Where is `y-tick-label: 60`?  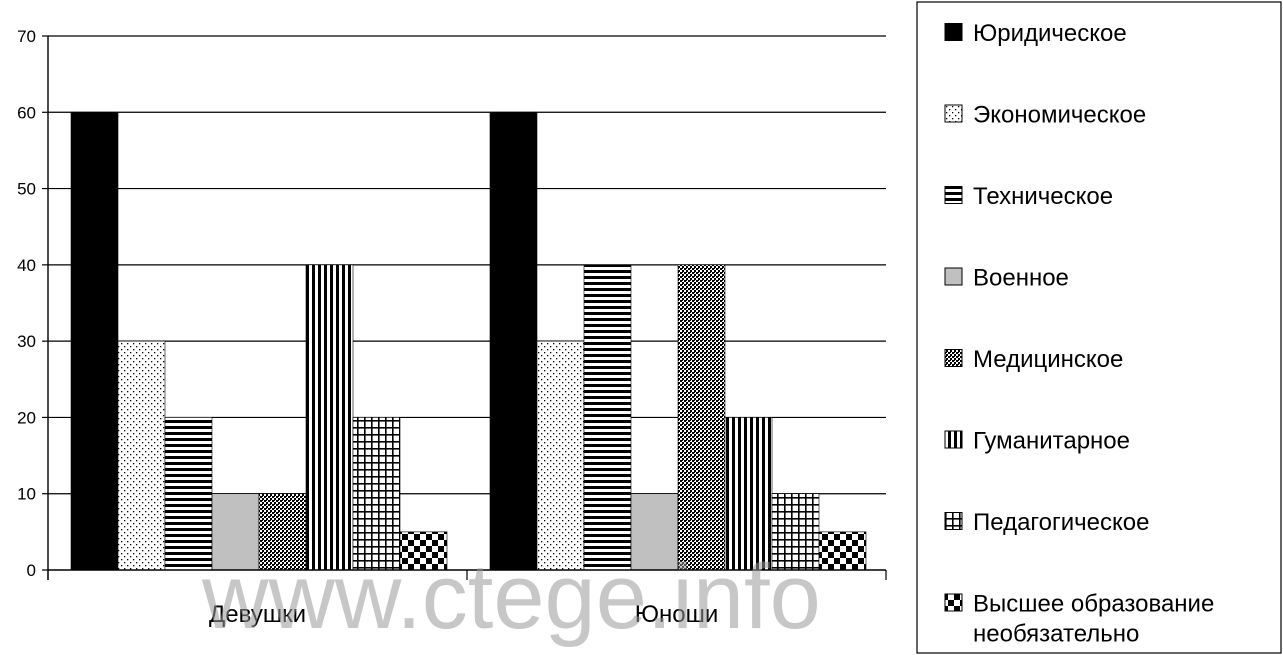
y-tick-label: 60 is located at coordinates (26, 112).